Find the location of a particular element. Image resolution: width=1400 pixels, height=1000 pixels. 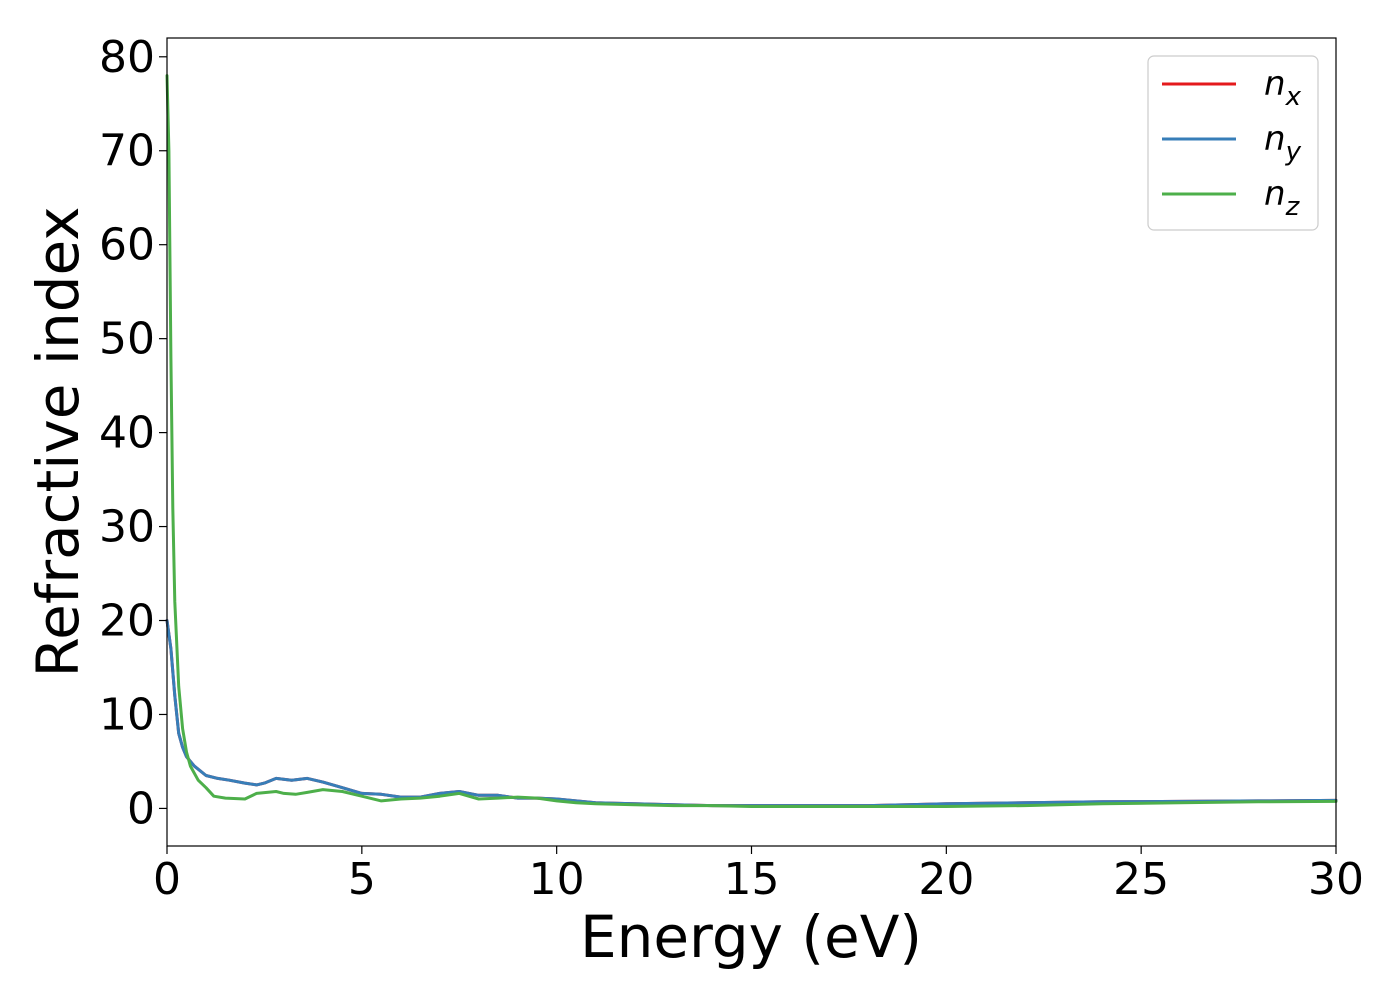

x-tick-label: 20 is located at coordinates (946, 879).